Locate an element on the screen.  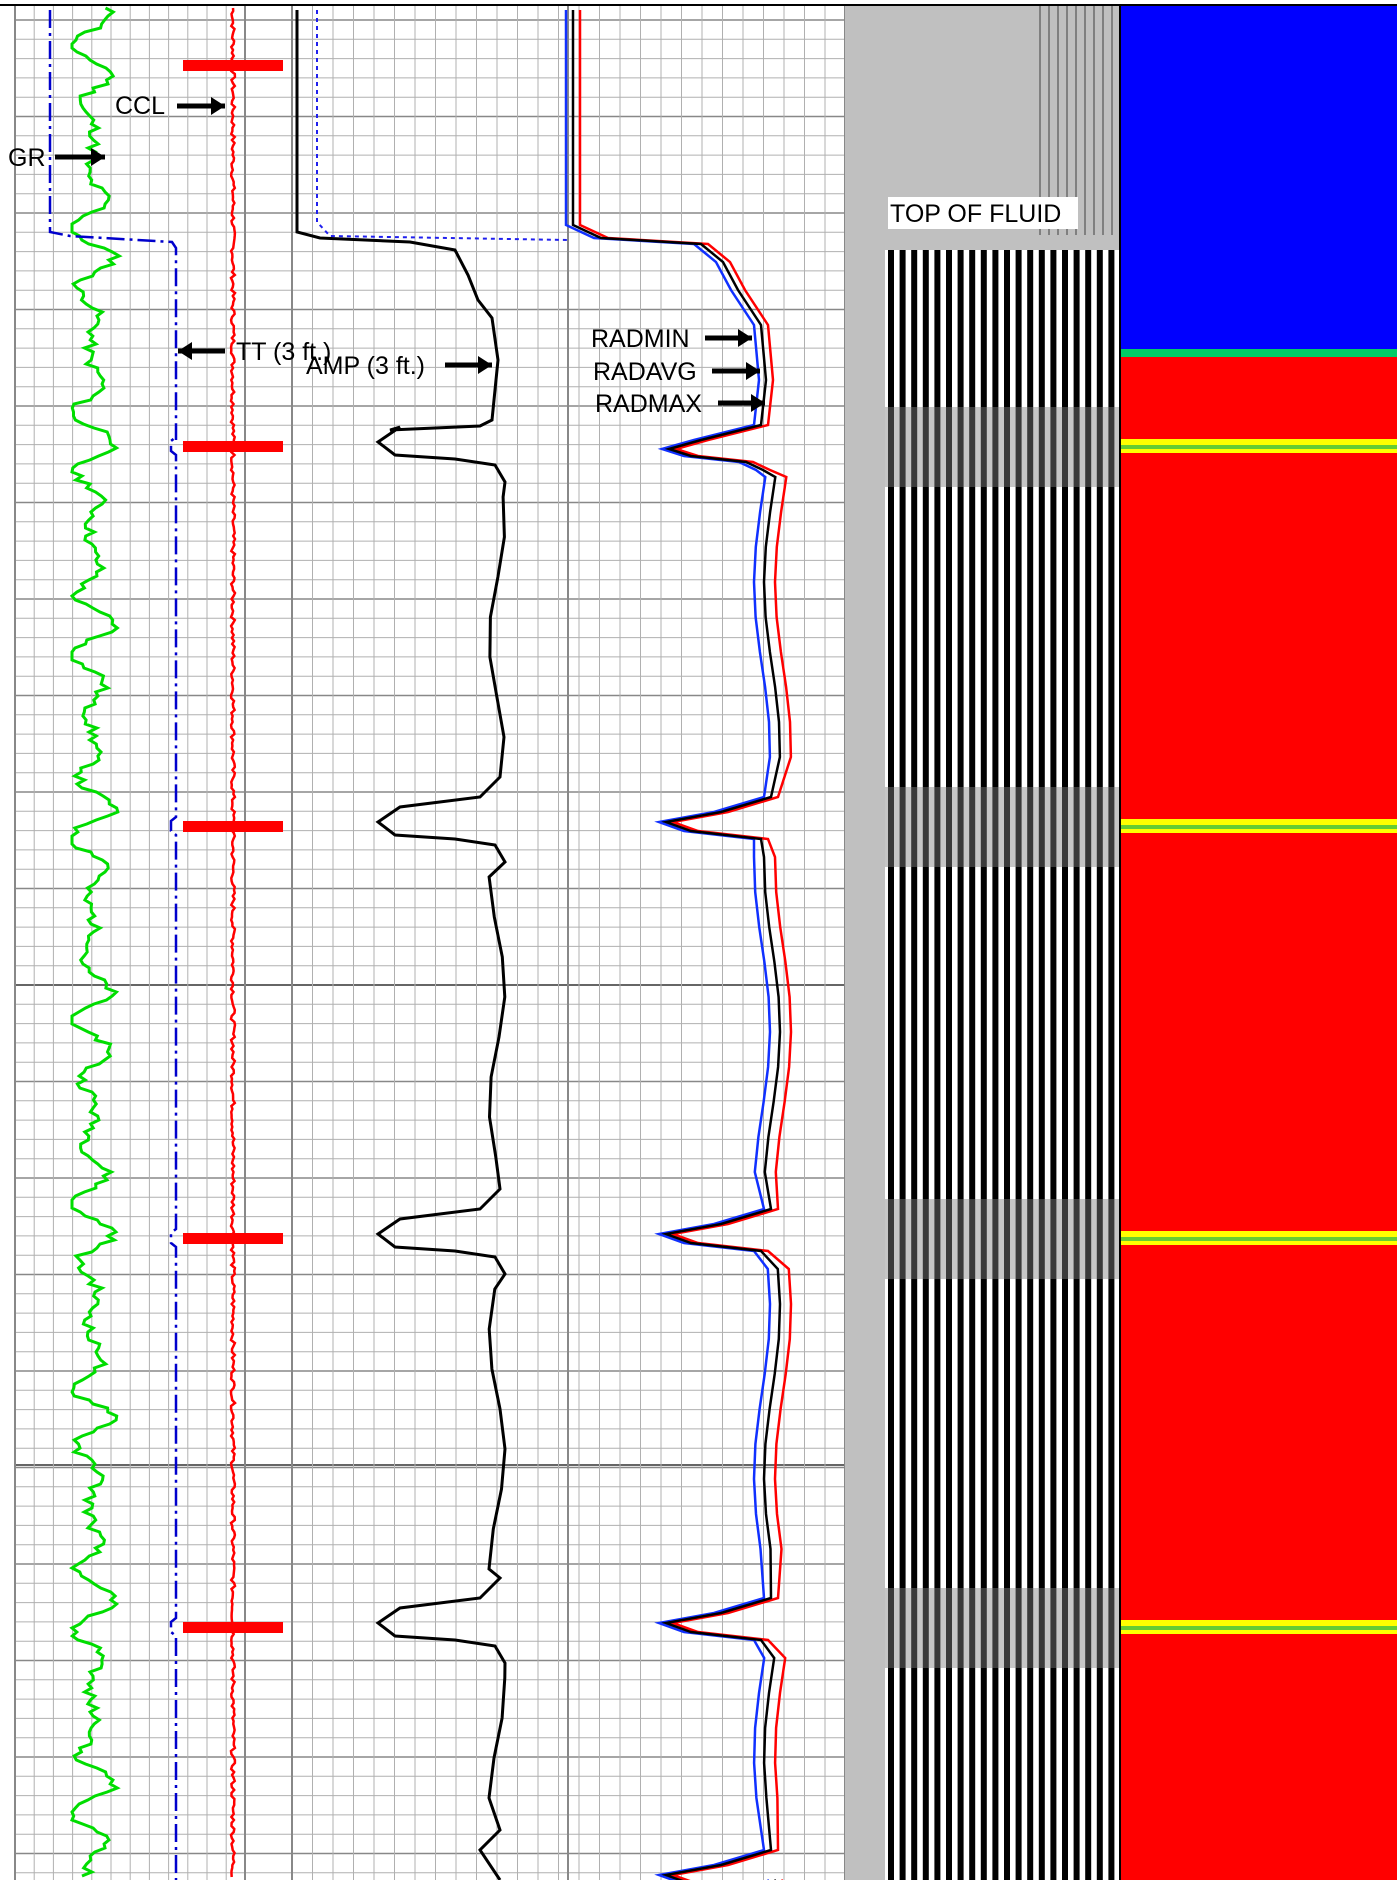
radmin-arrow is located at coordinates (728, 338).